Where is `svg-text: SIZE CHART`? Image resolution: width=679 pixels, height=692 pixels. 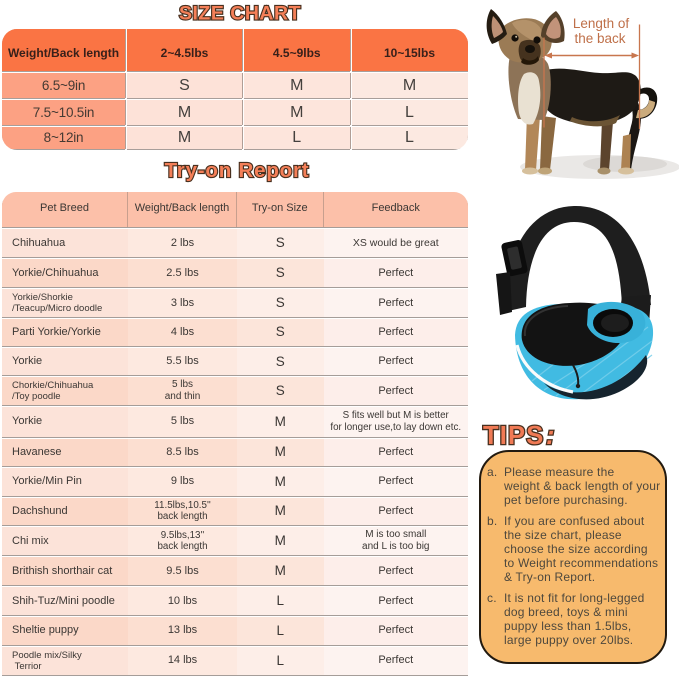
svg-text: SIZE CHART is located at coordinates (240, 14).